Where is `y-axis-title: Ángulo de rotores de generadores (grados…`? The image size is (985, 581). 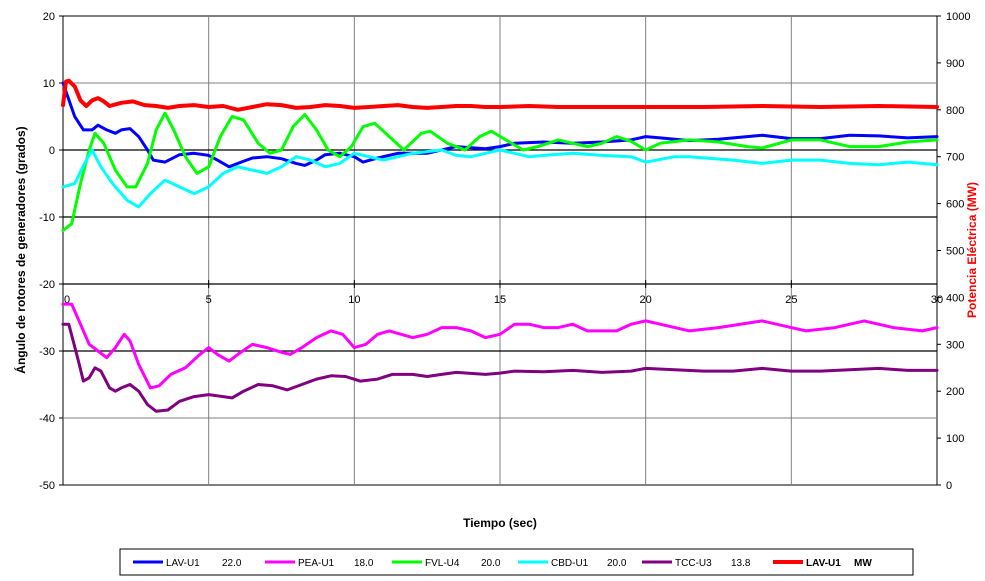
y-axis-title: Ángulo de rotores de generadores (grados… is located at coordinates (20, 249).